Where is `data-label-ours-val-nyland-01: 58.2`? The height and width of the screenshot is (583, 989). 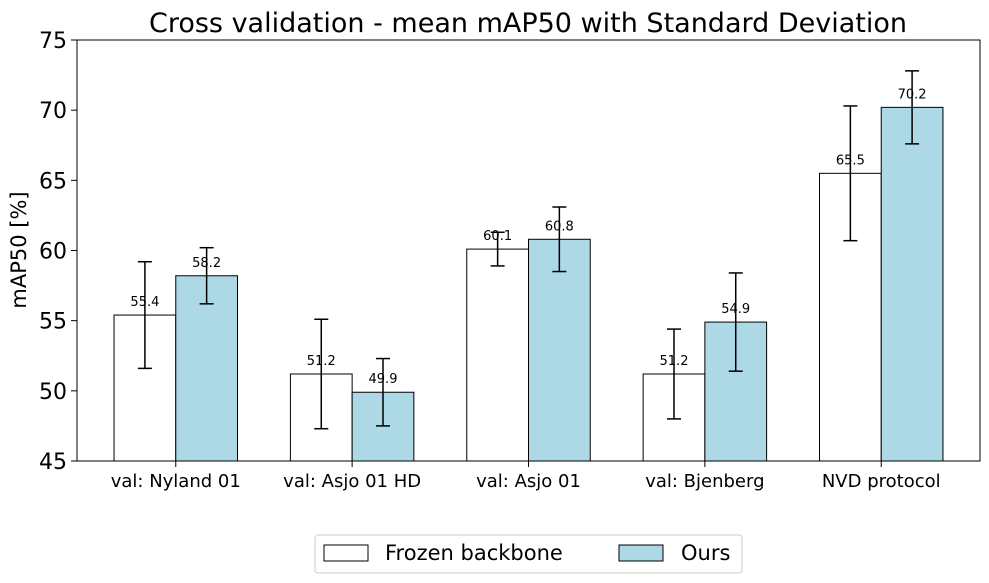
data-label-ours-val-nyland-01: 58.2 is located at coordinates (206, 263).